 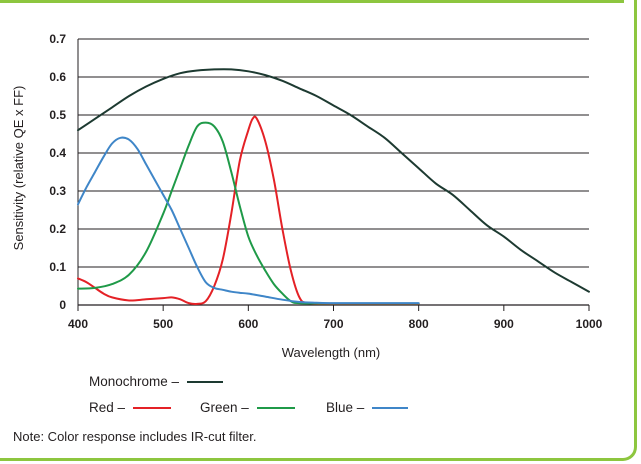 What do you see at coordinates (57, 39) in the screenshot?
I see `y-tick-label-7: 0.7` at bounding box center [57, 39].